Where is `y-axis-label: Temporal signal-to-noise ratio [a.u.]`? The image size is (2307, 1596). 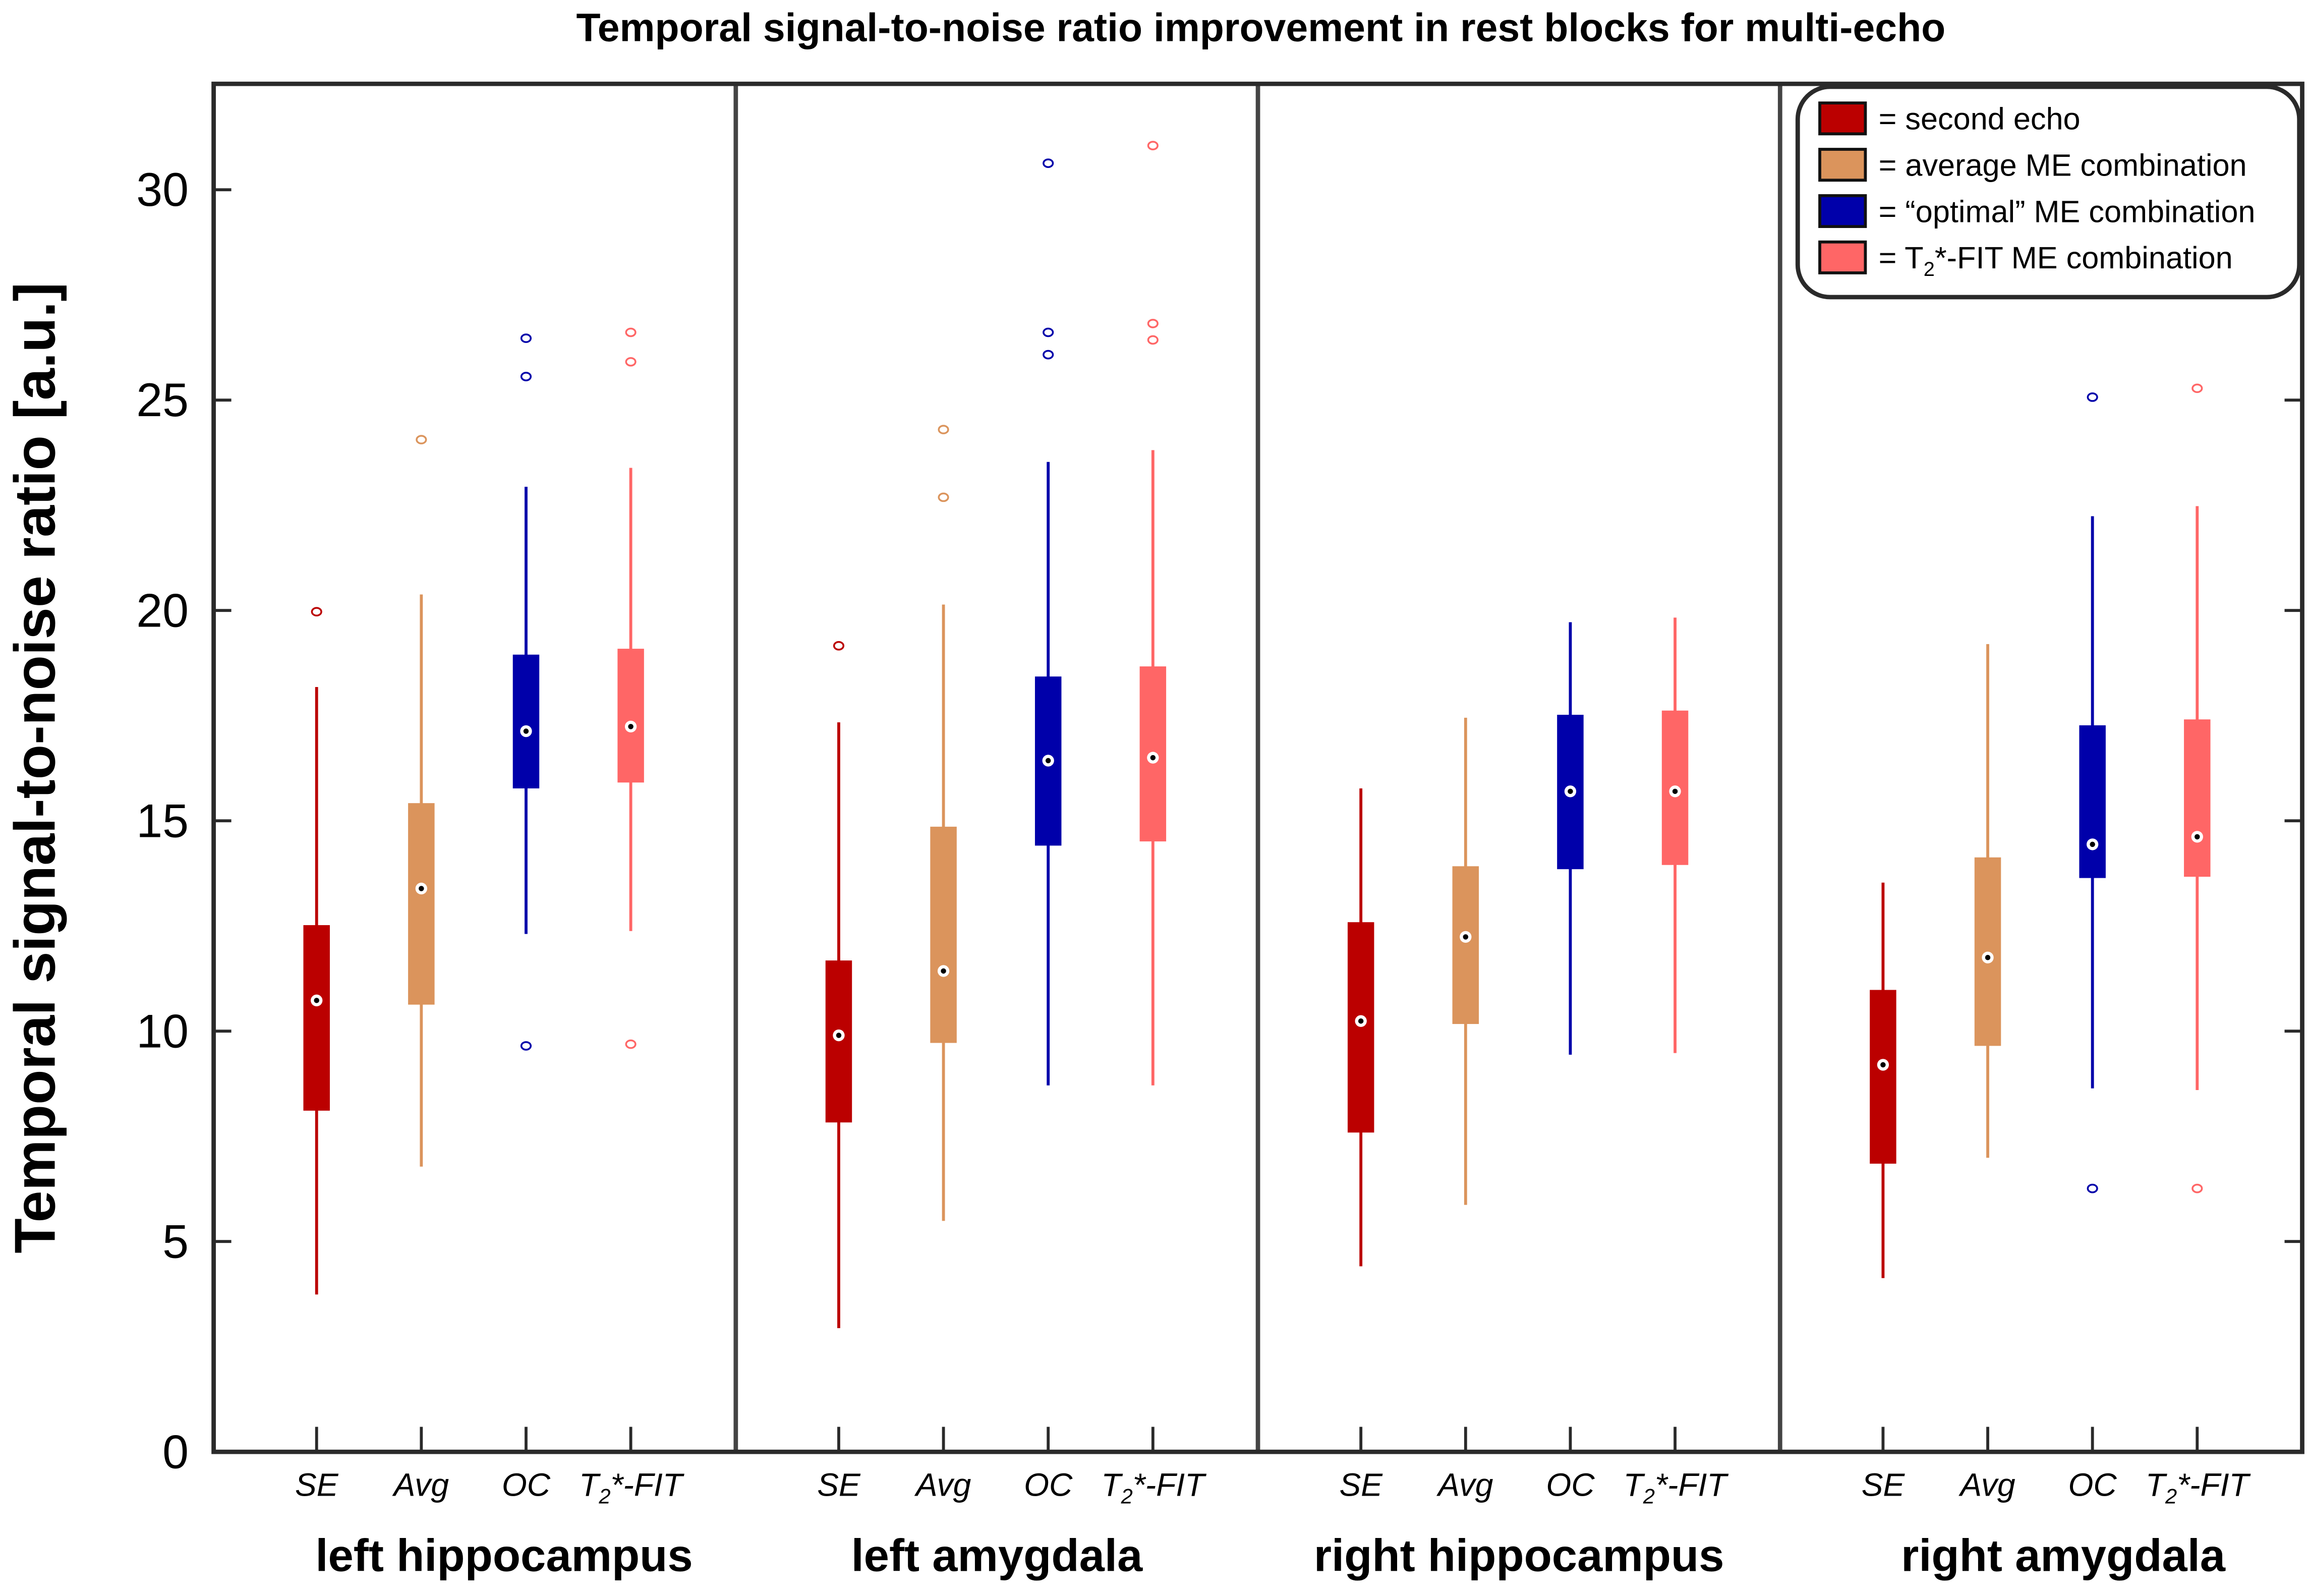 y-axis-label: Temporal signal-to-noise ratio [a.u.] is located at coordinates (36, 767).